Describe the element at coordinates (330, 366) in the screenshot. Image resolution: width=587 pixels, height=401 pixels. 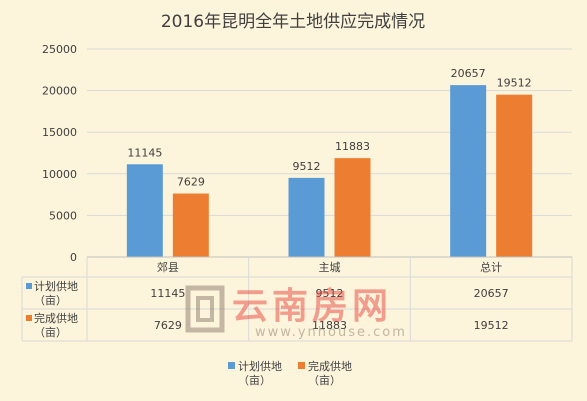
I see `legend-label: 完成供地` at that location.